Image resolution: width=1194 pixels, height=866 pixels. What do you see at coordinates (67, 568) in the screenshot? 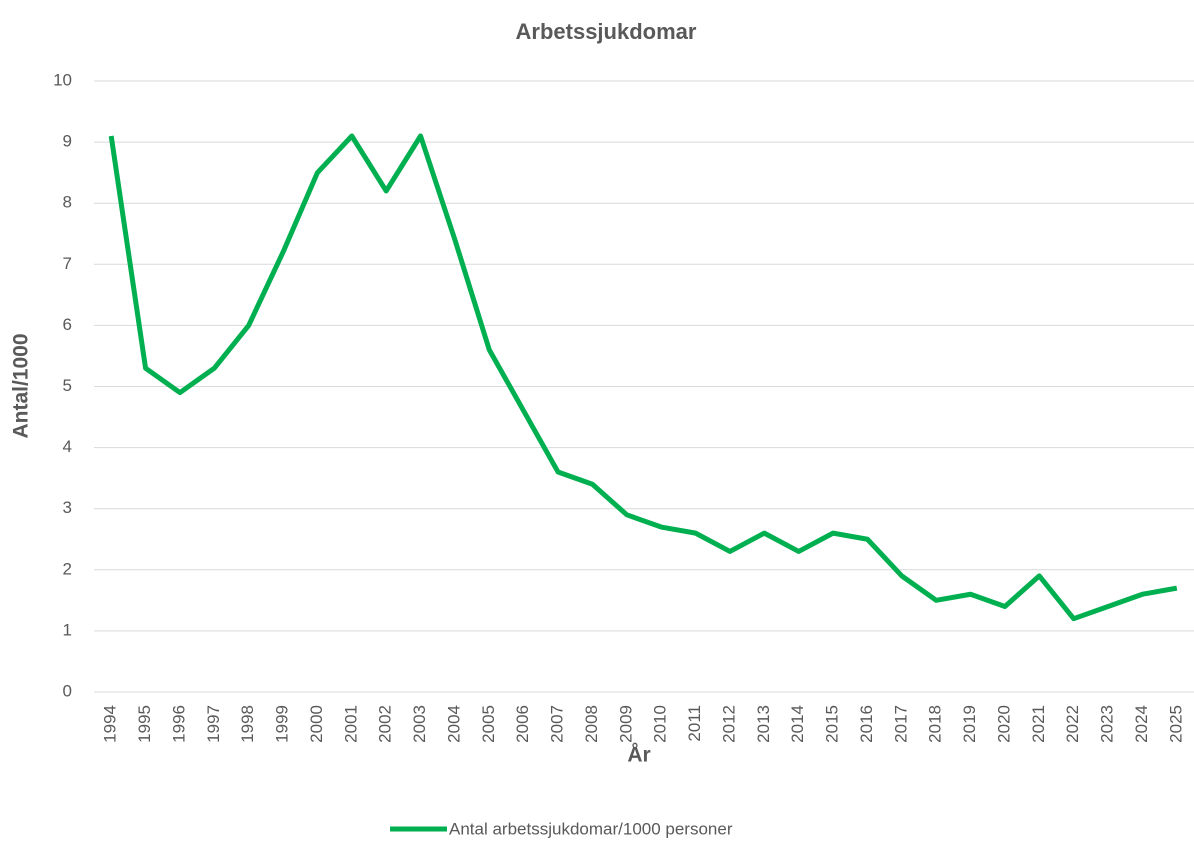
I see `y-tick-label: 2` at bounding box center [67, 568].